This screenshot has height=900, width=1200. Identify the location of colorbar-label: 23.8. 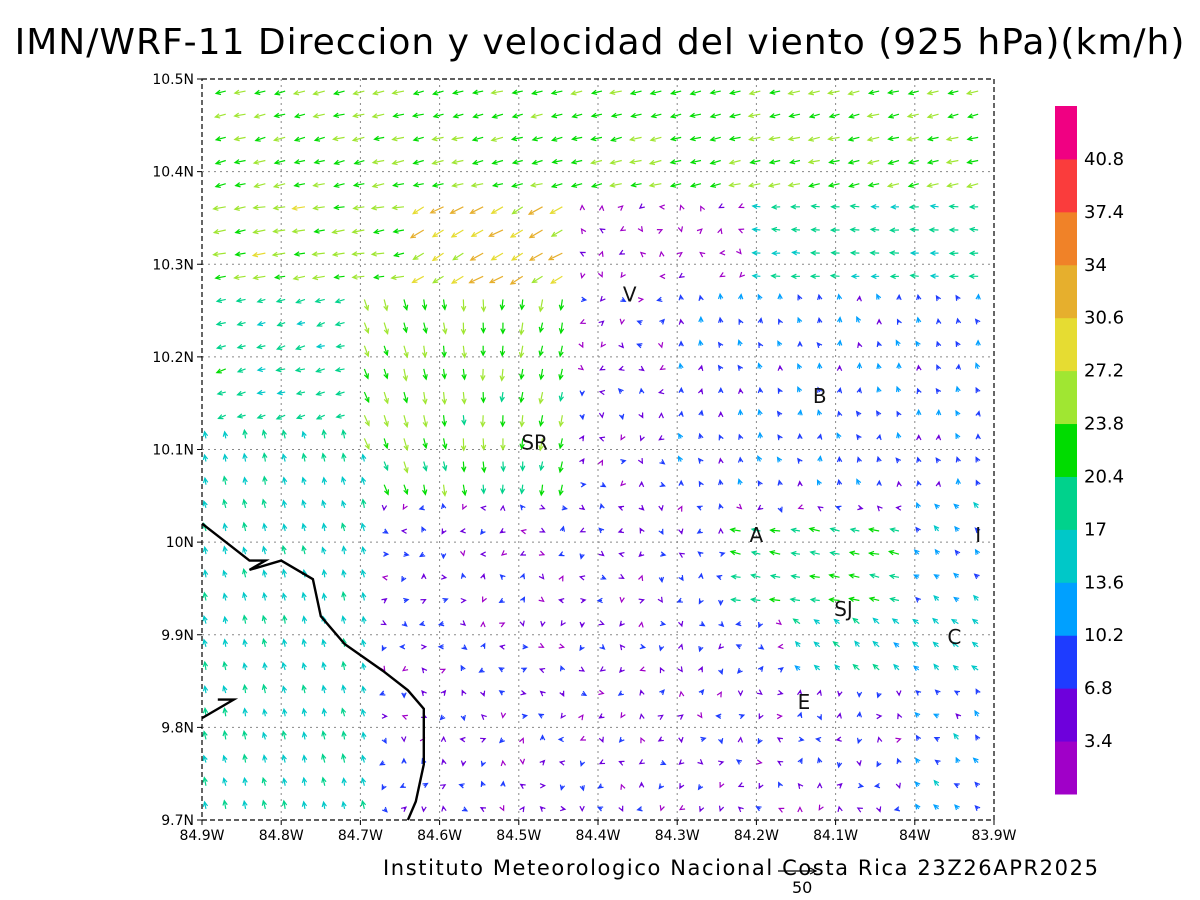
(1104, 424).